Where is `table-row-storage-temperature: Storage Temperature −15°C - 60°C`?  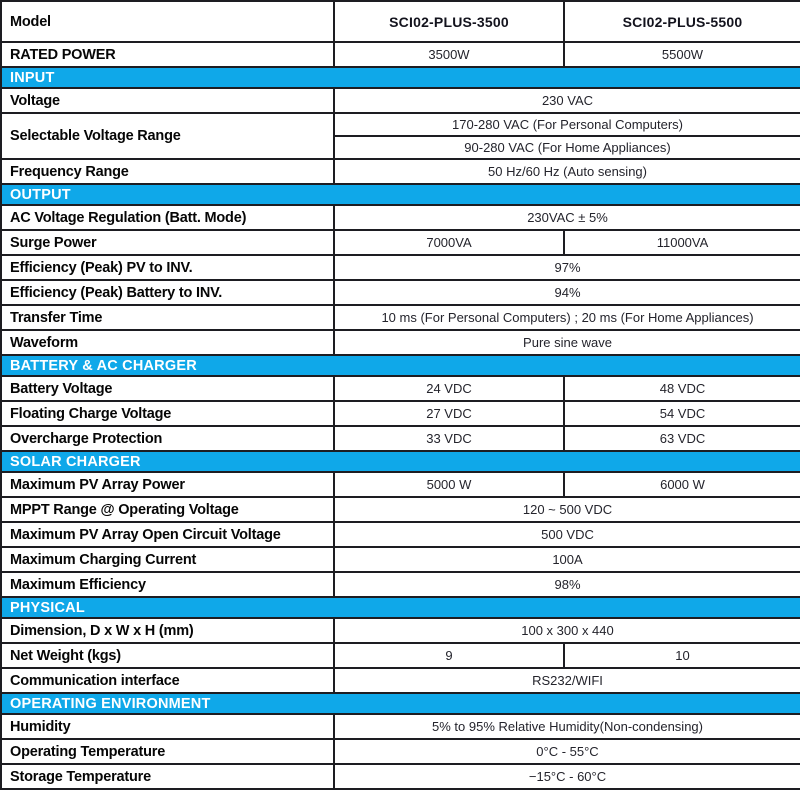
table-row-storage-temperature: Storage Temperature −15°C - 60°C is located at coordinates (400, 776).